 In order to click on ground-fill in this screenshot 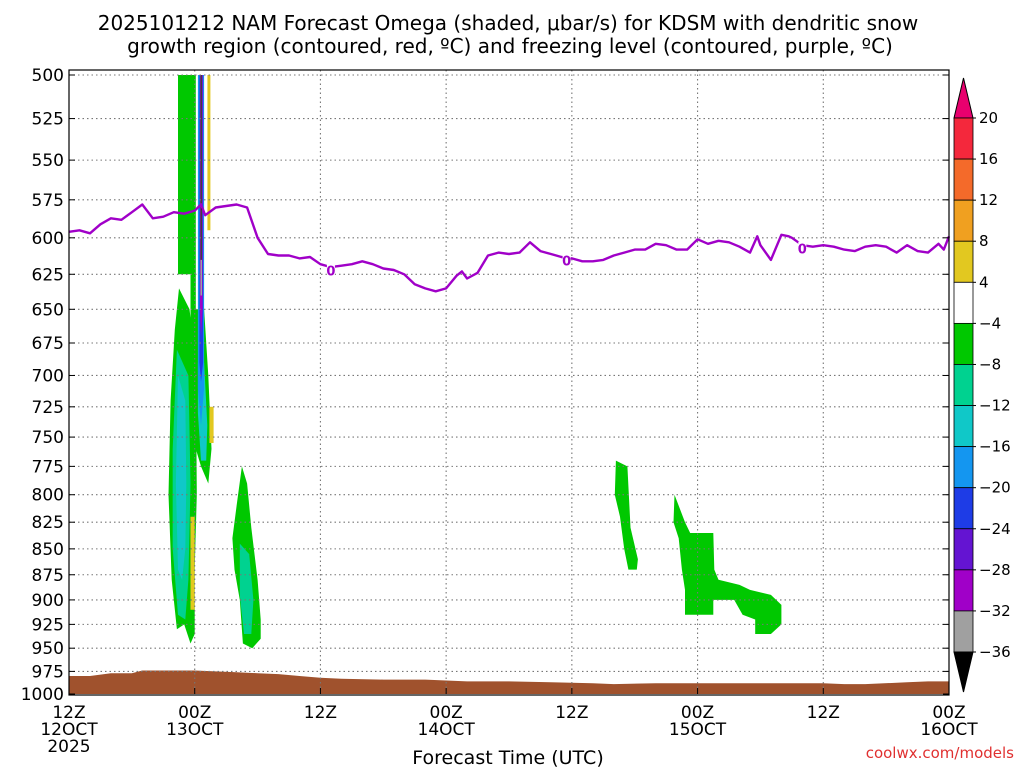, I will do `click(509, 682)`.